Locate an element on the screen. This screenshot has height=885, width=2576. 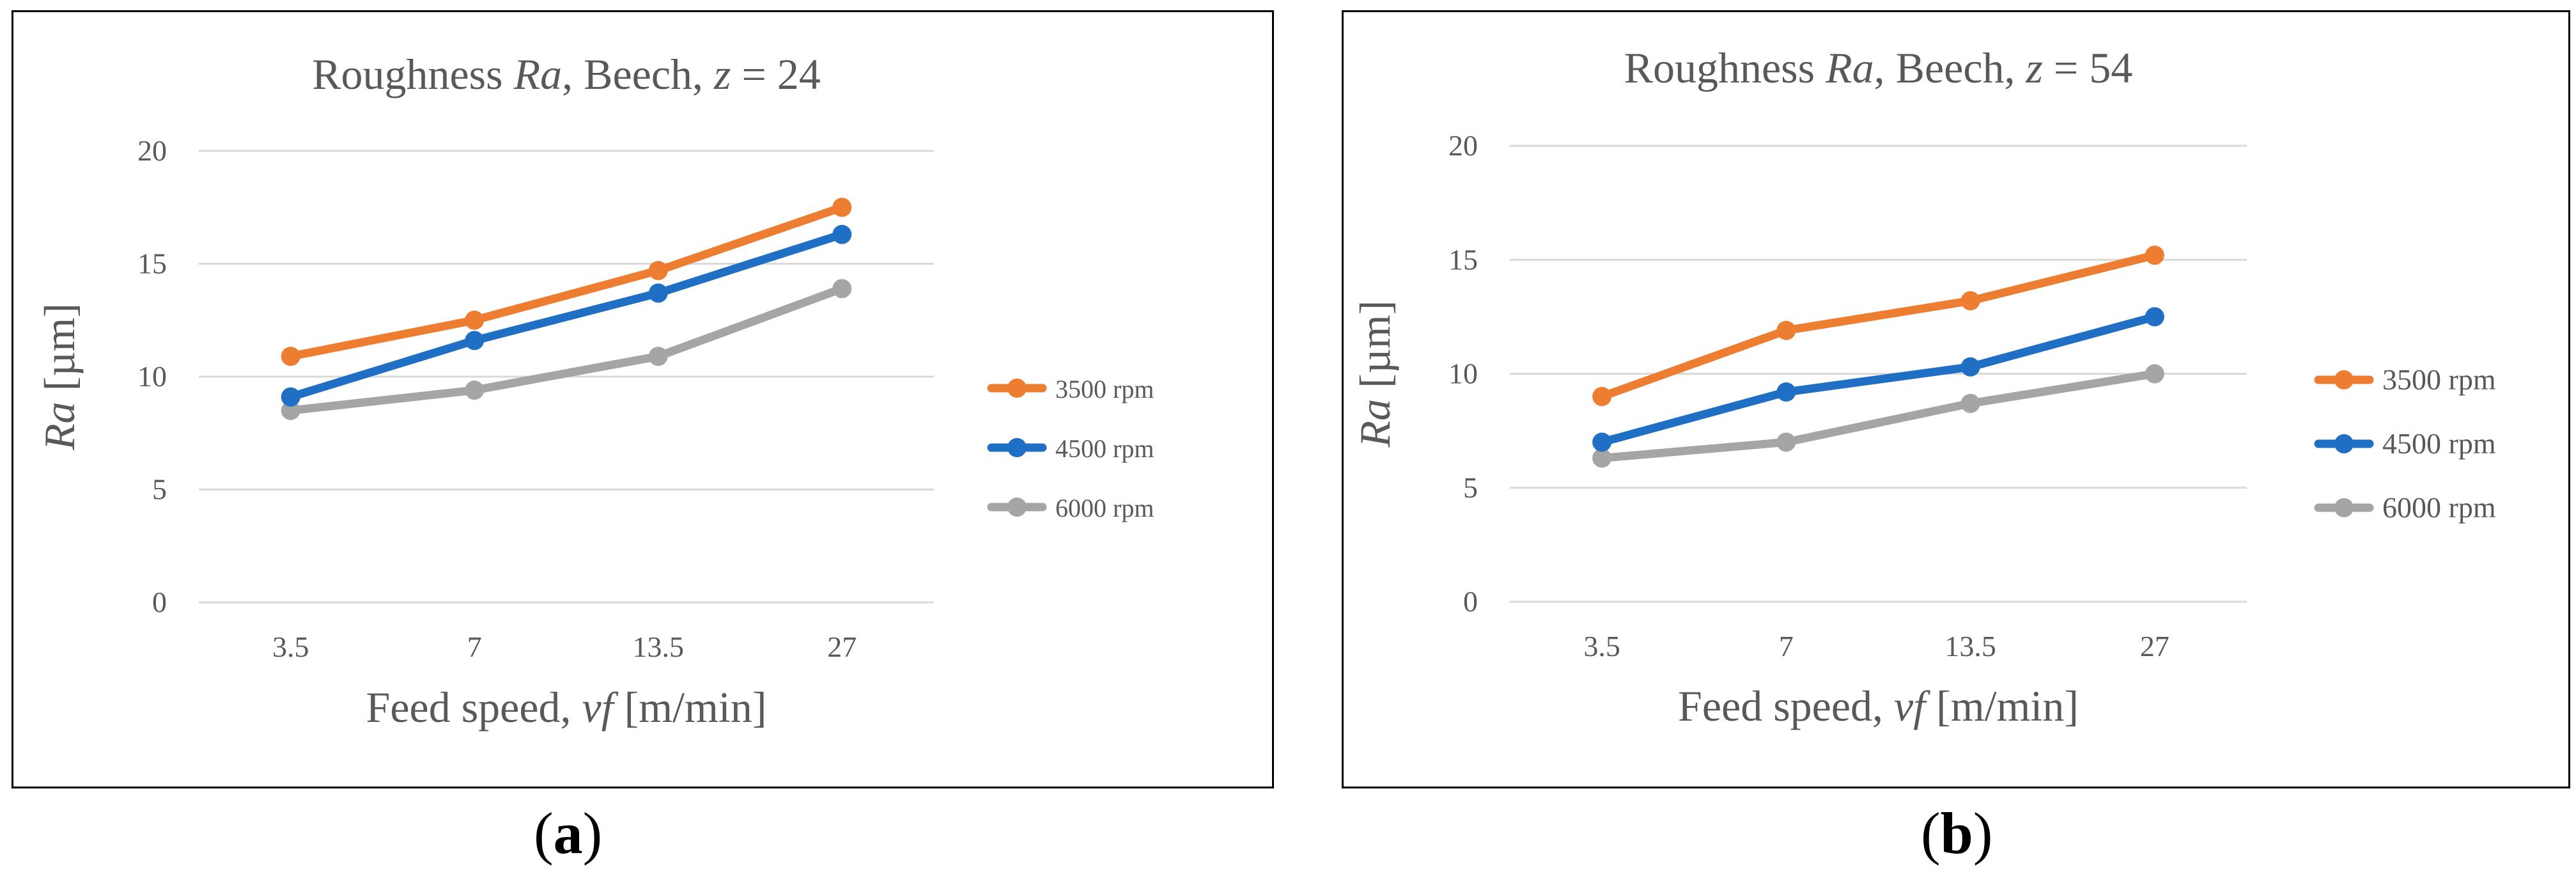
caption-b: (b) is located at coordinates (1957, 834).